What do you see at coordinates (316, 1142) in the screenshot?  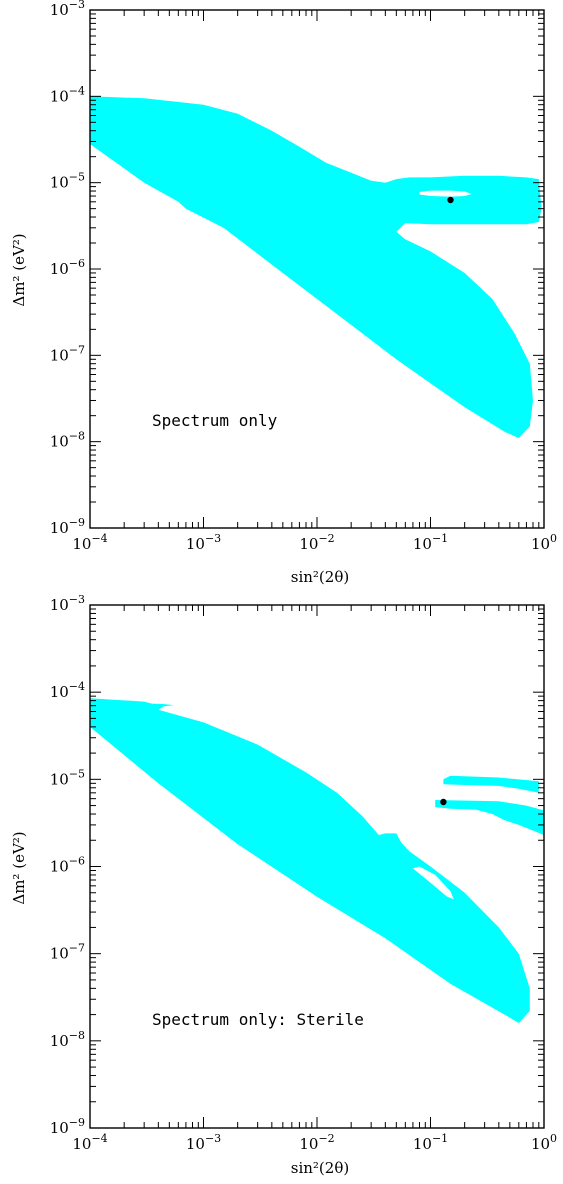 I see `bottom-x-tick-label: 10⁻²` at bounding box center [316, 1142].